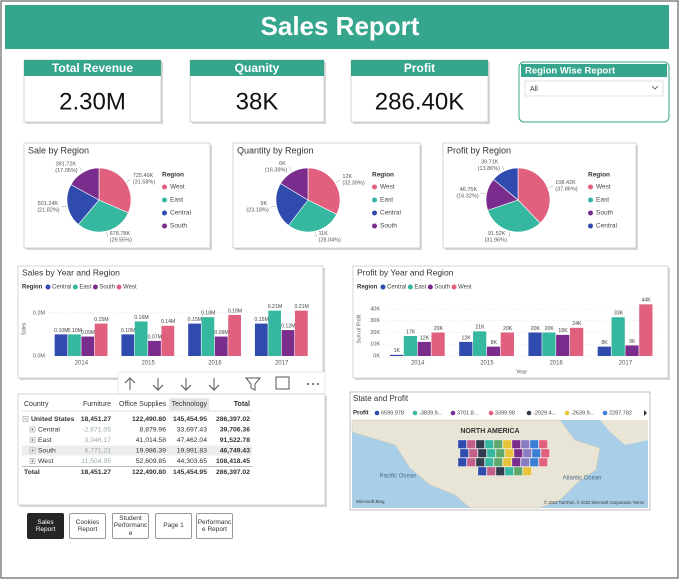 The width and height of the screenshot is (680, 580). Describe the element at coordinates (151, 461) in the screenshot. I see `table-cell: 52,609.85` at that location.